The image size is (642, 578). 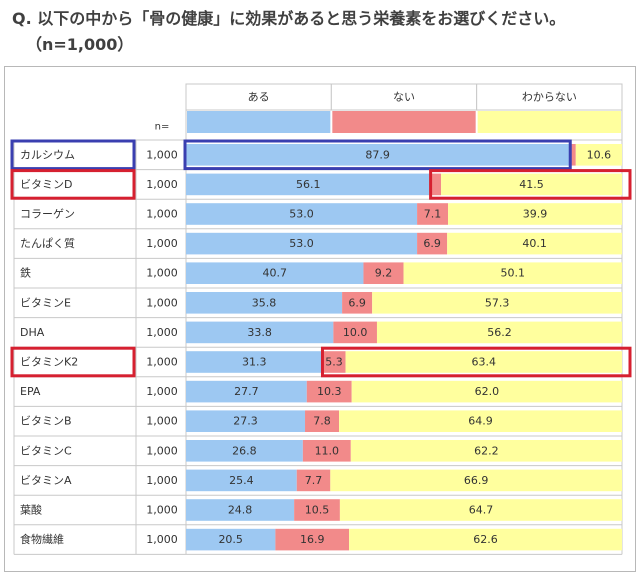 What do you see at coordinates (45, 302) in the screenshot?
I see `row-label: ビタミンE` at bounding box center [45, 302].